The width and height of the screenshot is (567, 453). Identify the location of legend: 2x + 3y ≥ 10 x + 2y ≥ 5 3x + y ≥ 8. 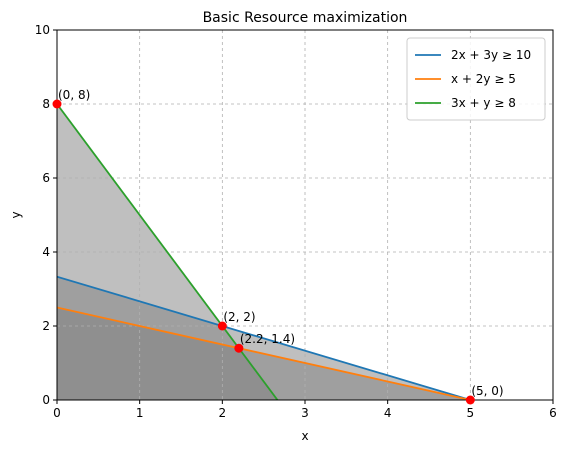
(476, 79).